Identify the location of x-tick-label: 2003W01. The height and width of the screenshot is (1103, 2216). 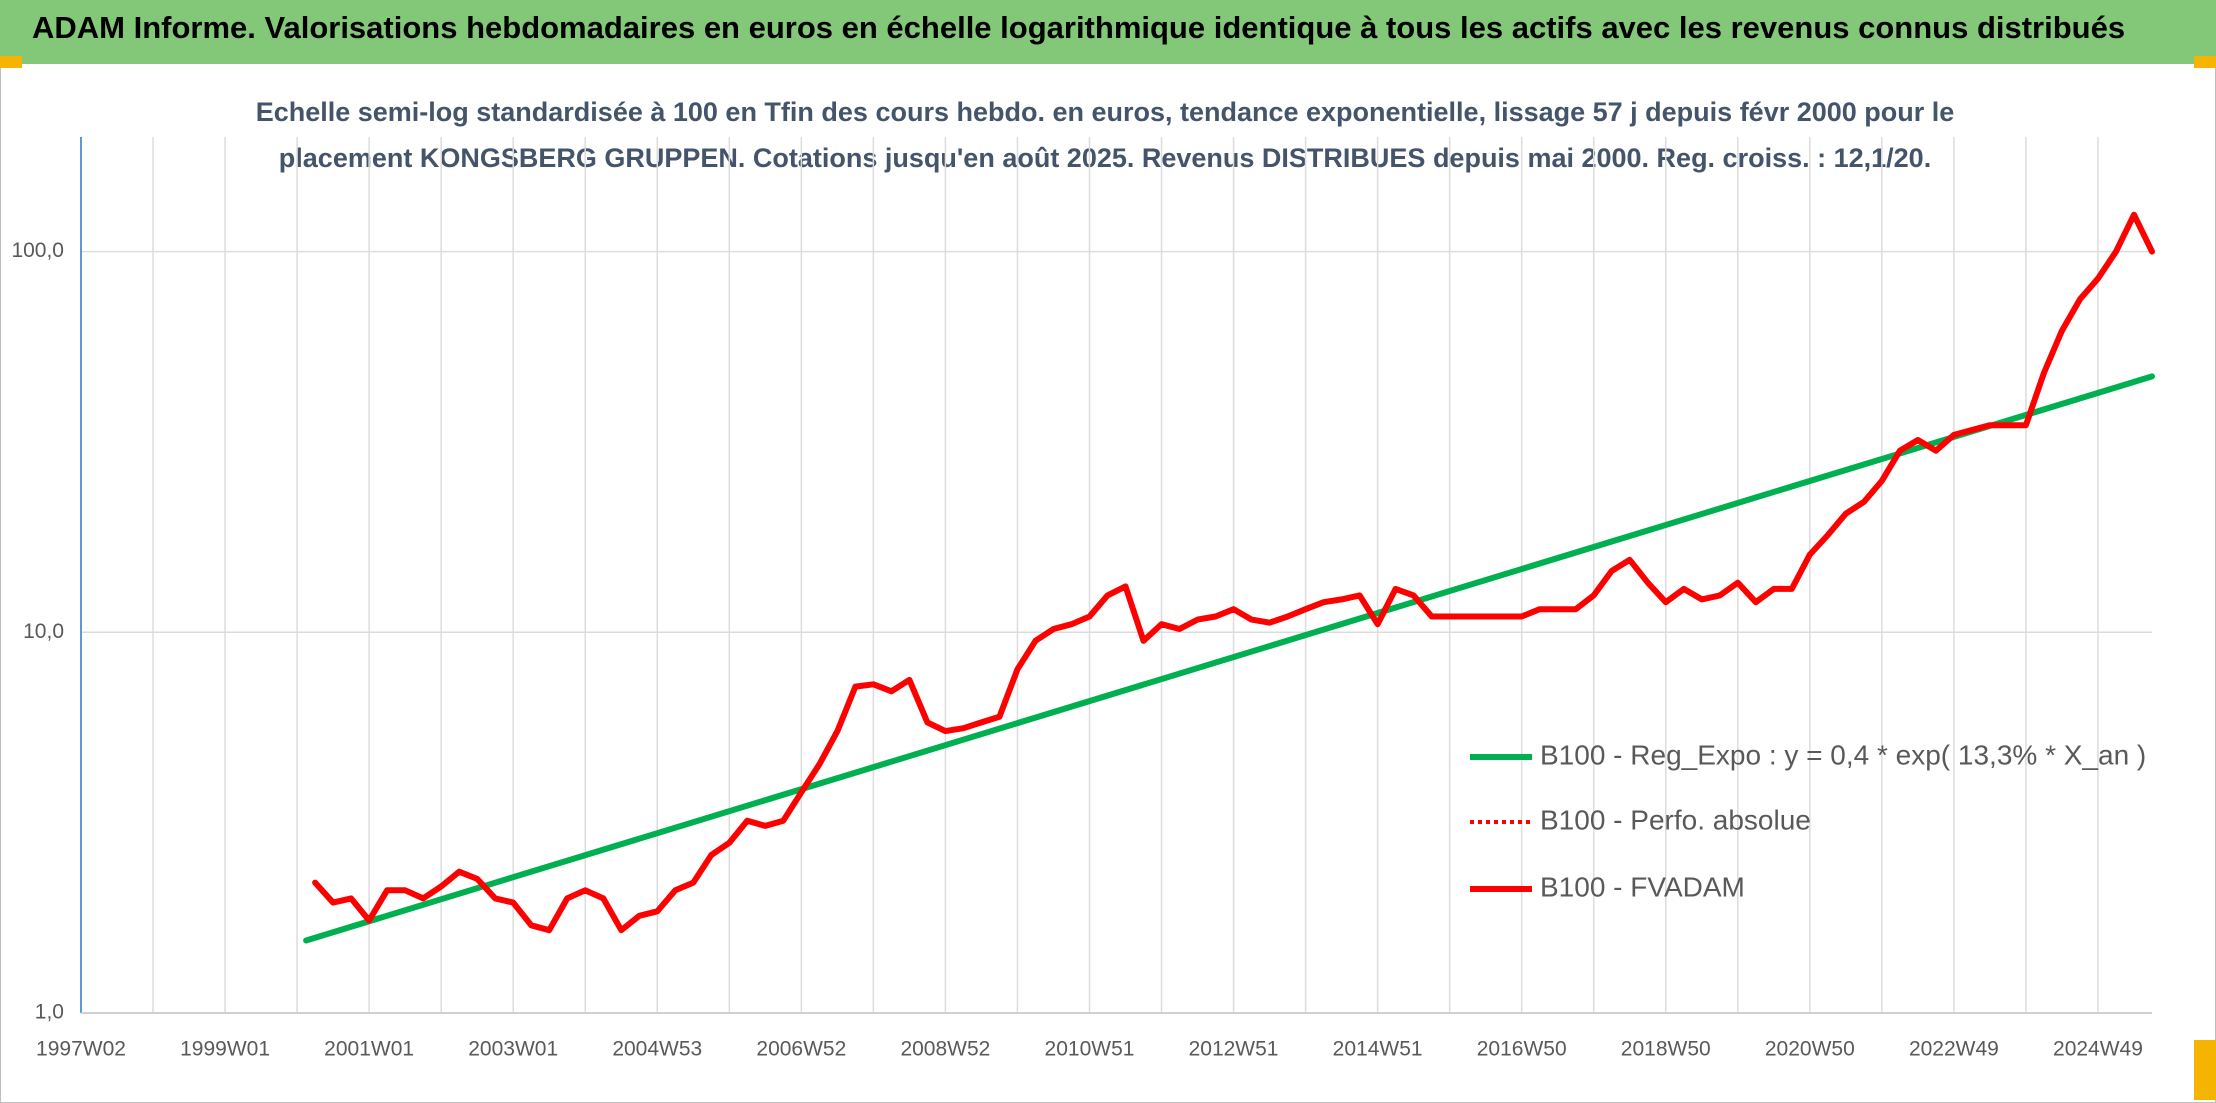
(513, 1049).